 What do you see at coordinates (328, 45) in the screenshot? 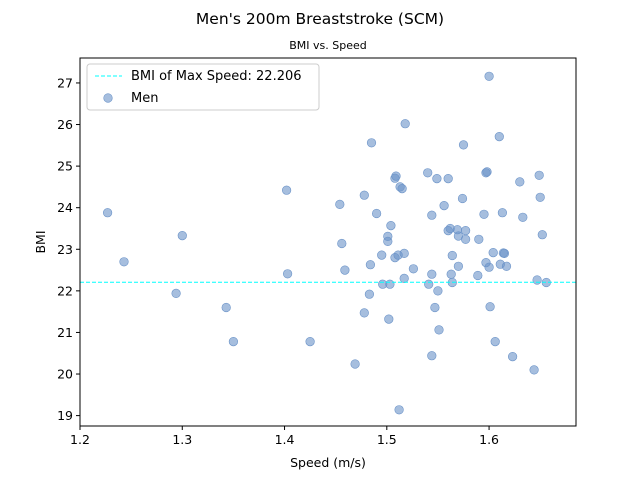
I see `chart-subtitle: BMI vs. Speed` at bounding box center [328, 45].